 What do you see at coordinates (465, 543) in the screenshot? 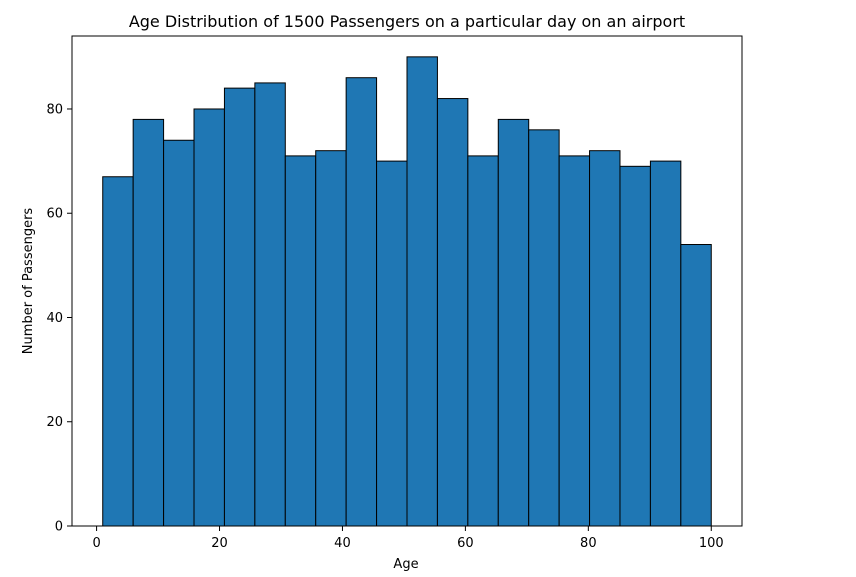
I see `x-tick-label: 60` at bounding box center [465, 543].